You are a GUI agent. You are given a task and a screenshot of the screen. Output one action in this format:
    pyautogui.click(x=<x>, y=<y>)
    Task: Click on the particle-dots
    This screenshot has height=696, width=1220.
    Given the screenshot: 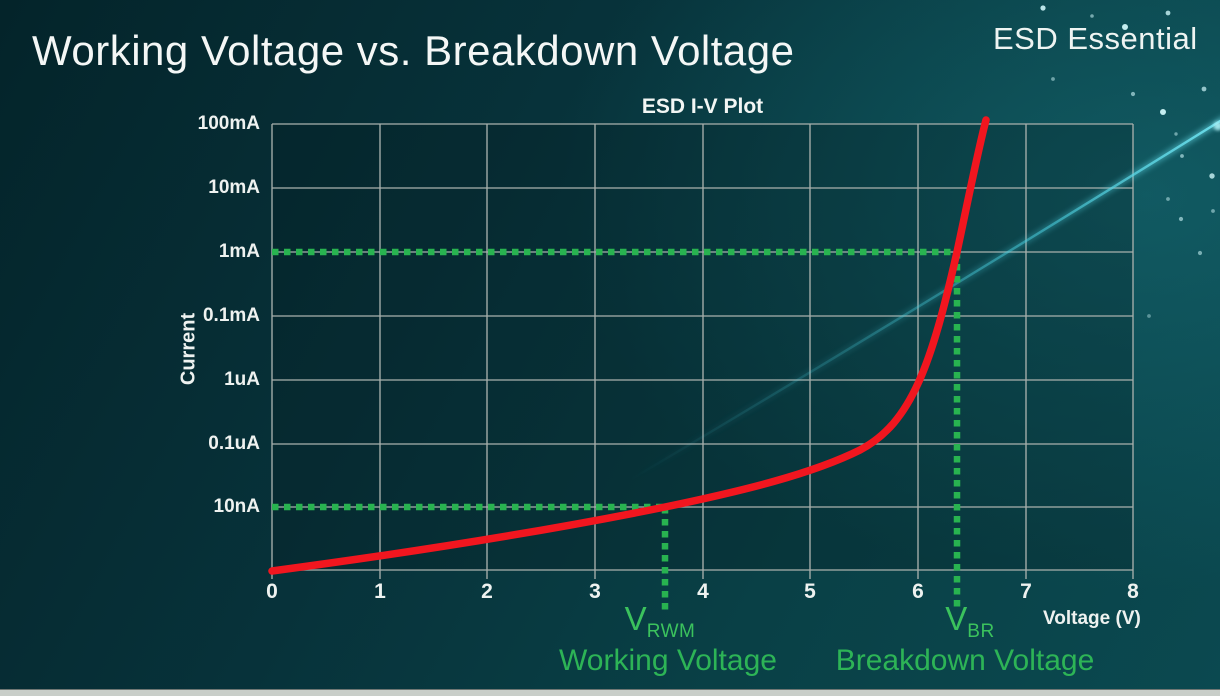 What is the action you would take?
    pyautogui.click(x=1127, y=161)
    